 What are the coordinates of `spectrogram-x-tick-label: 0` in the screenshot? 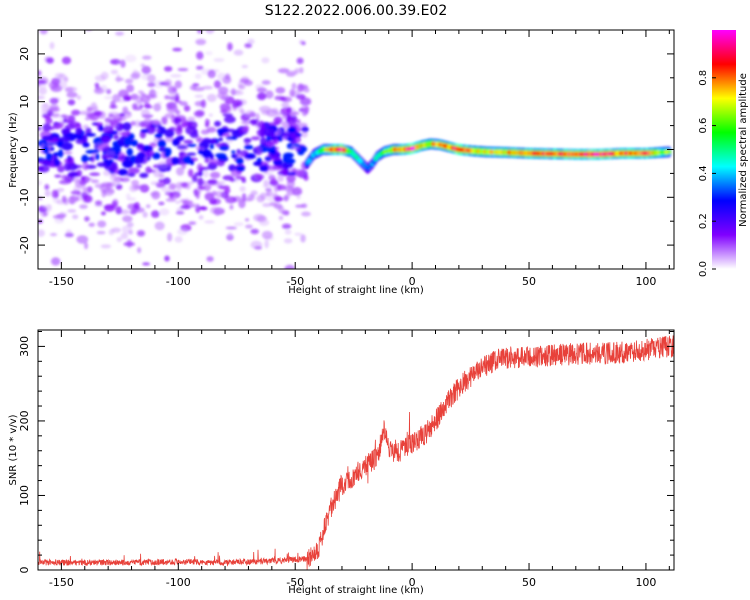 It's located at (412, 281).